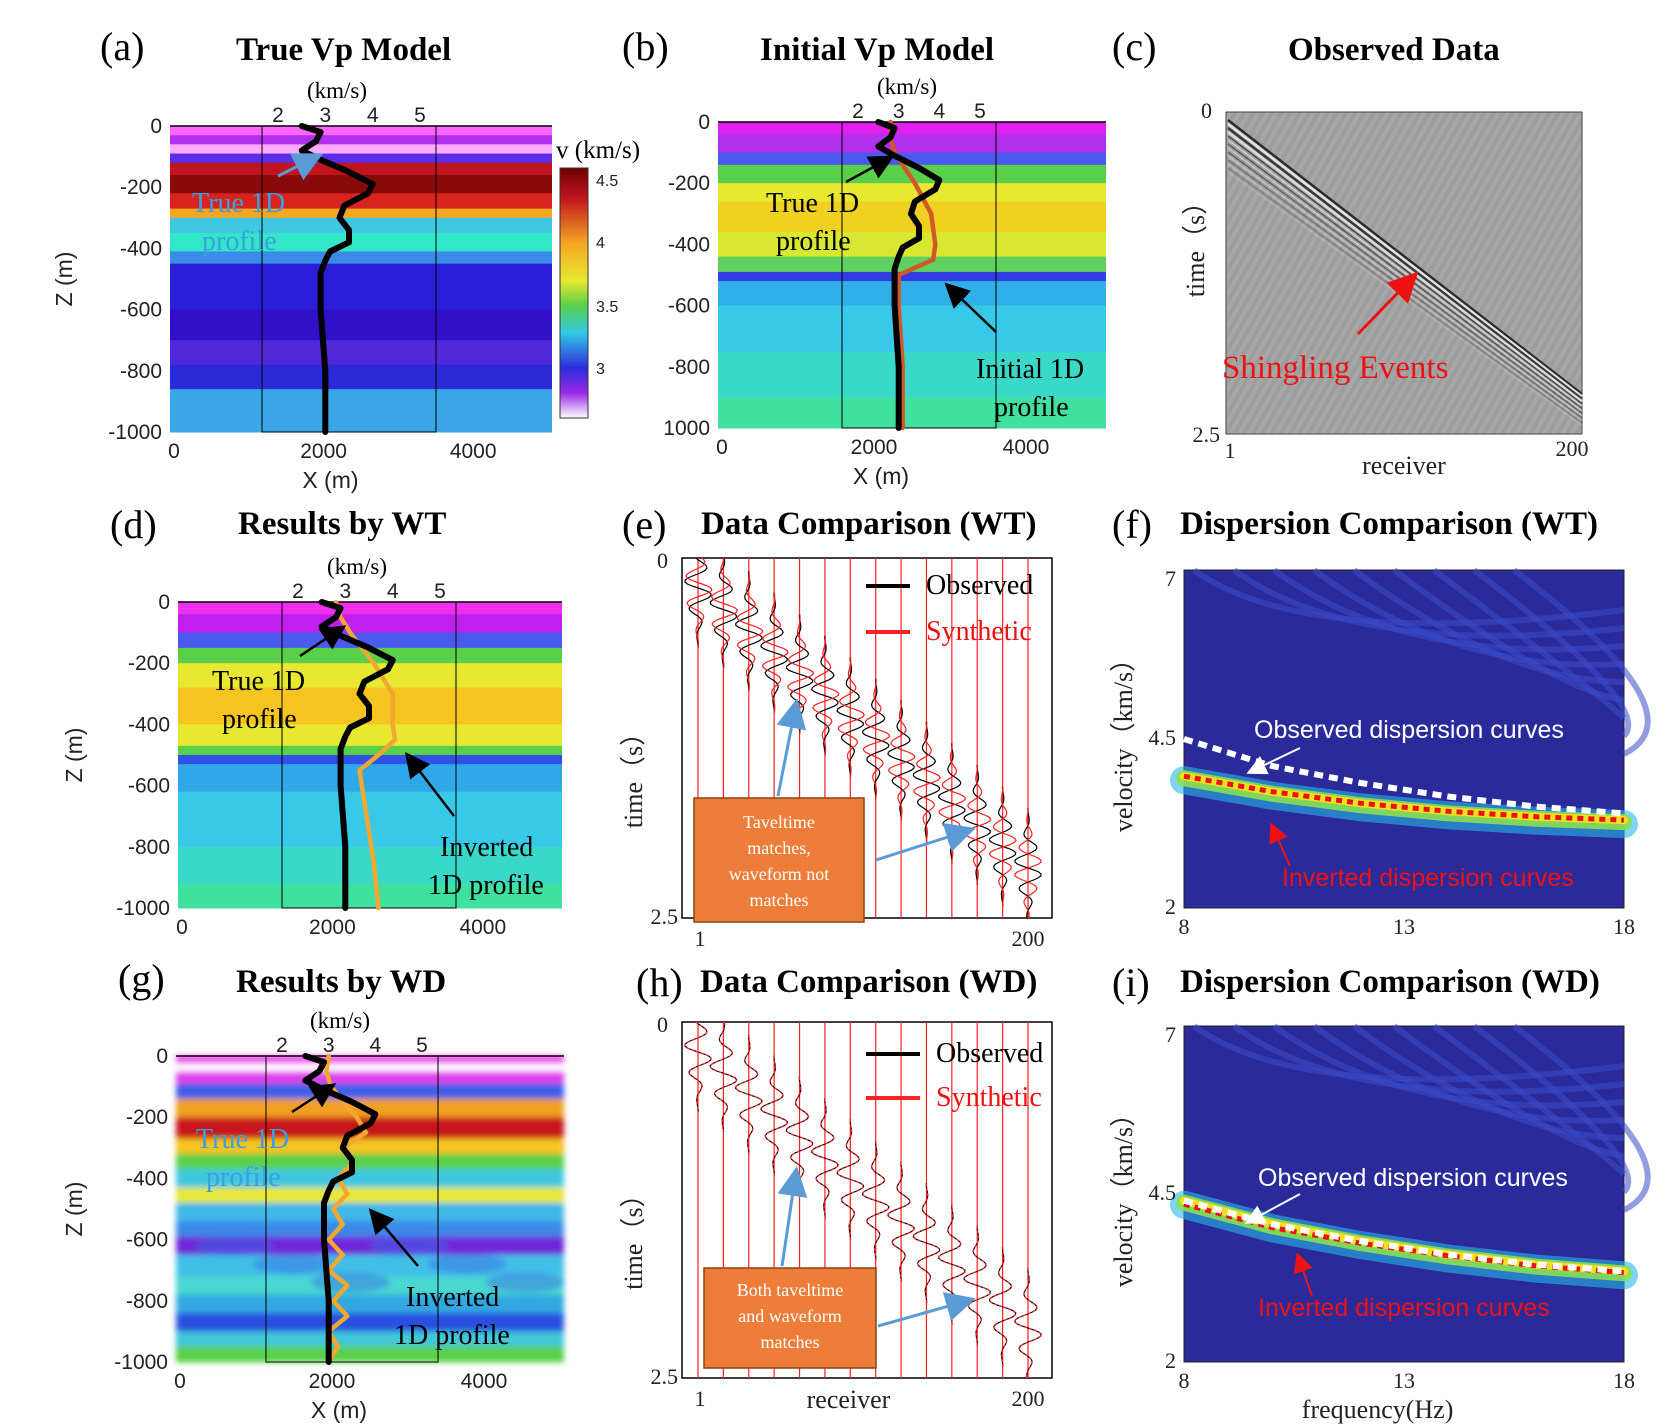 The width and height of the screenshot is (1677, 1424). I want to click on panel-f-arrow-obs, so click(1273, 761).